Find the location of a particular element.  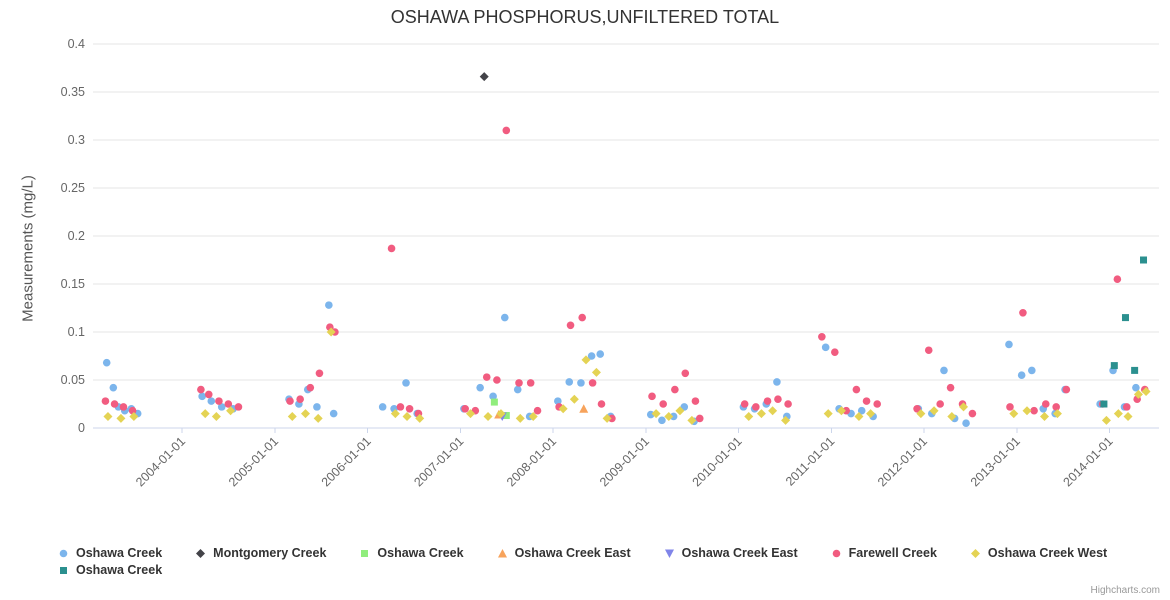

legend-item-0: Oshawa Creek is located at coordinates (109, 553).